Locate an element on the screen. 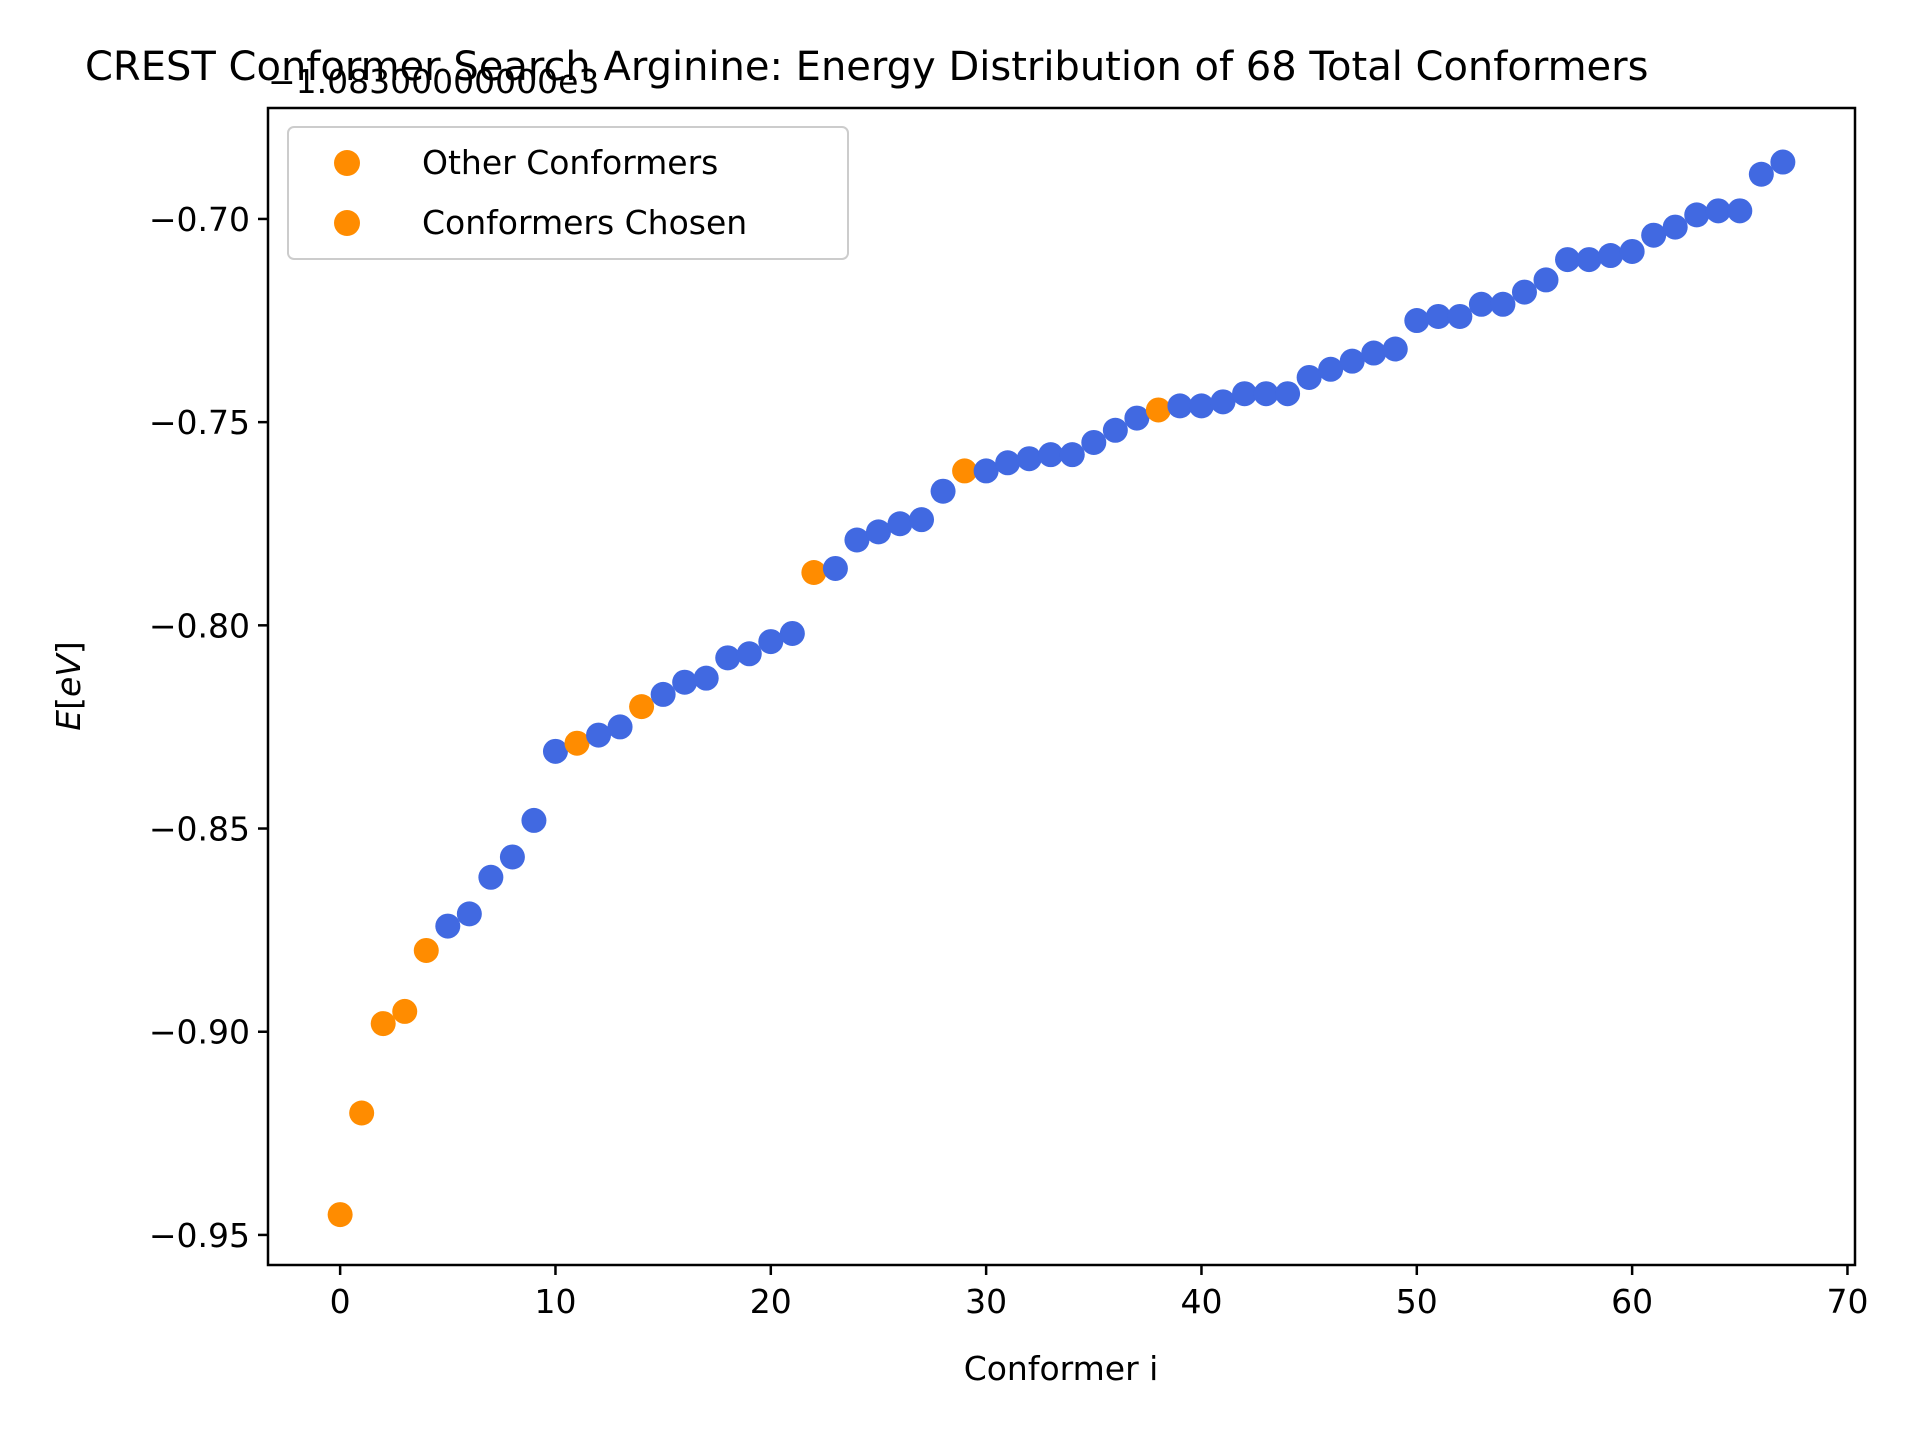 The image size is (1920, 1440). x-tick-label: 50 is located at coordinates (1417, 1301).